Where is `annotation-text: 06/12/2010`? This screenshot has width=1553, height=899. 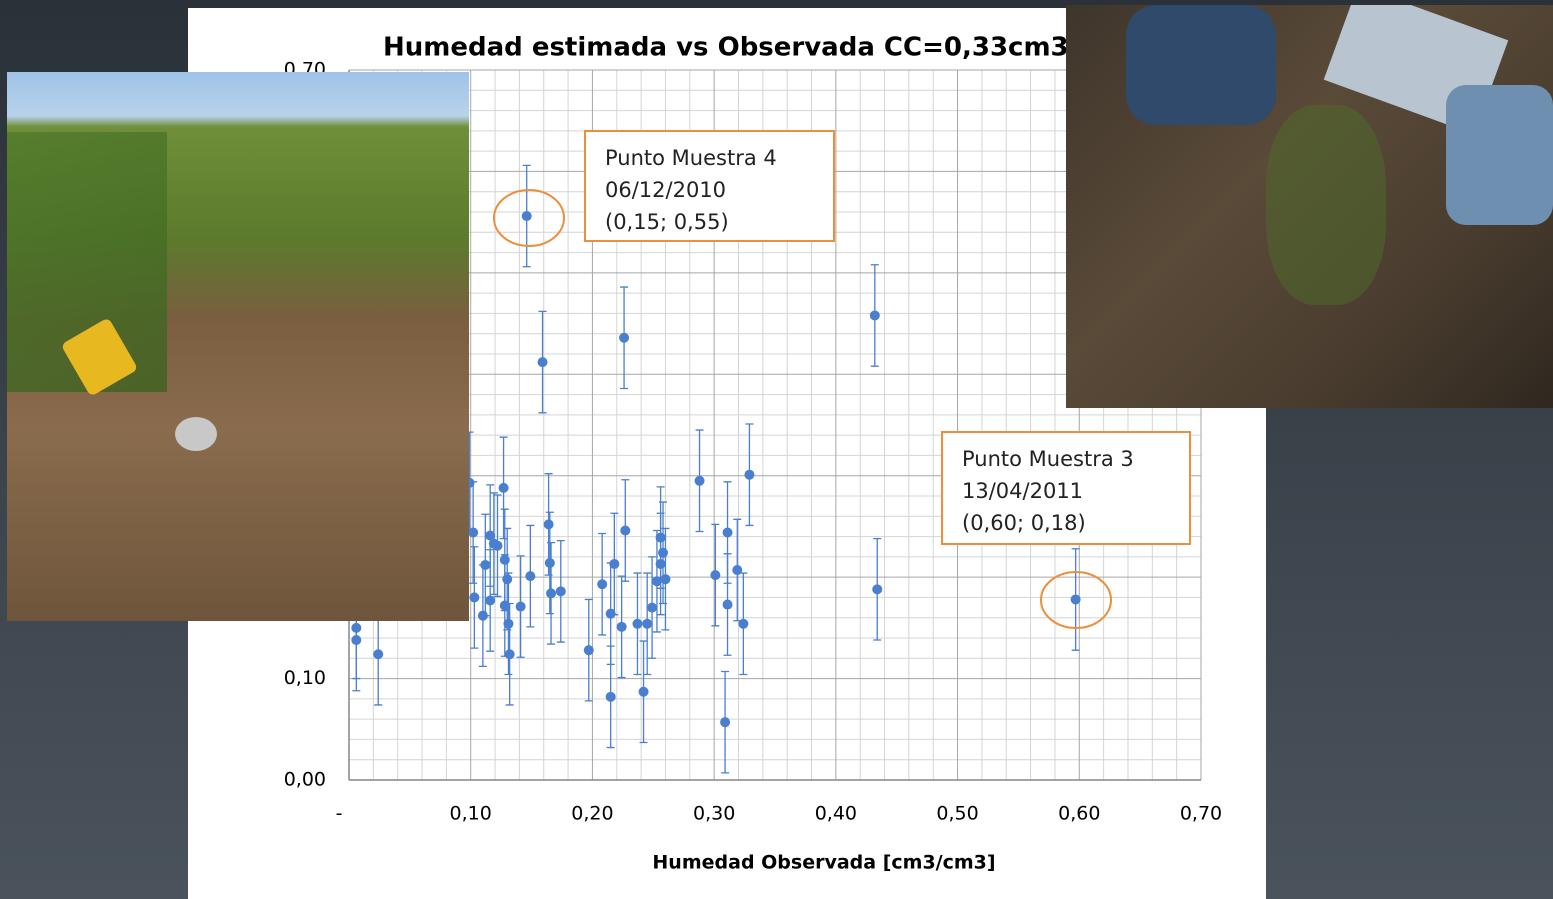 annotation-text: 06/12/2010 is located at coordinates (665, 190).